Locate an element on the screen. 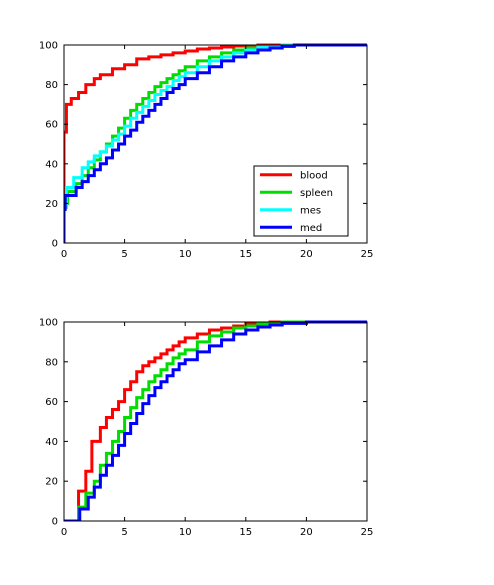 The image size is (494, 585). legend-label-blood: blood is located at coordinates (314, 175).